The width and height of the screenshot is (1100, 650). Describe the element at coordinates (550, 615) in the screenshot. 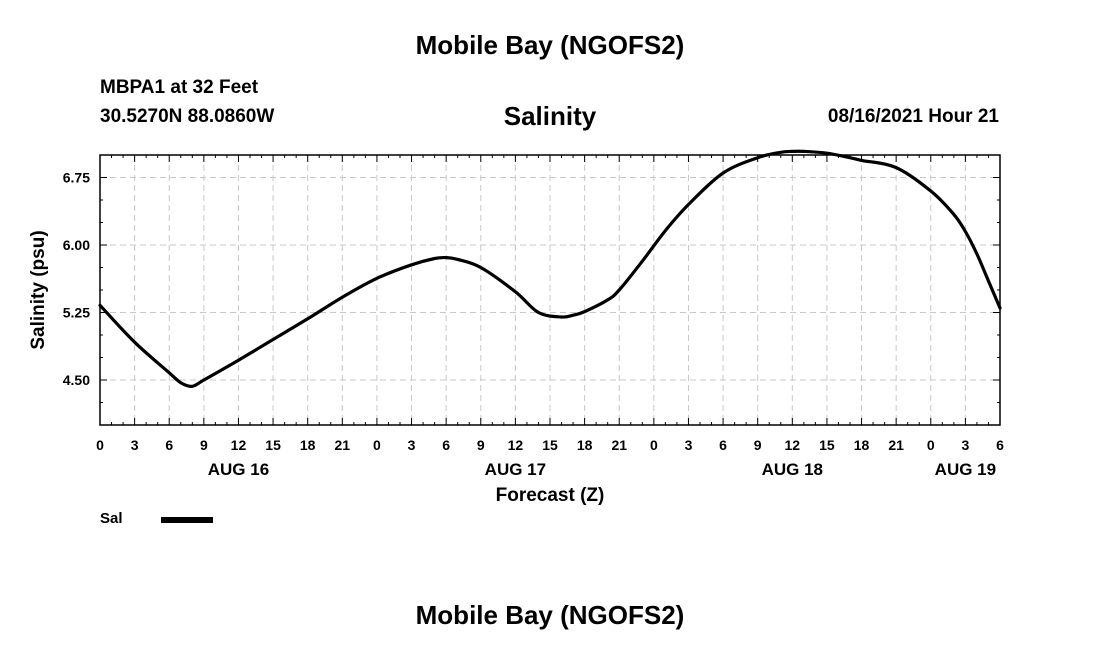

I see `footer-title: Mobile Bay (NGOFS2)` at that location.